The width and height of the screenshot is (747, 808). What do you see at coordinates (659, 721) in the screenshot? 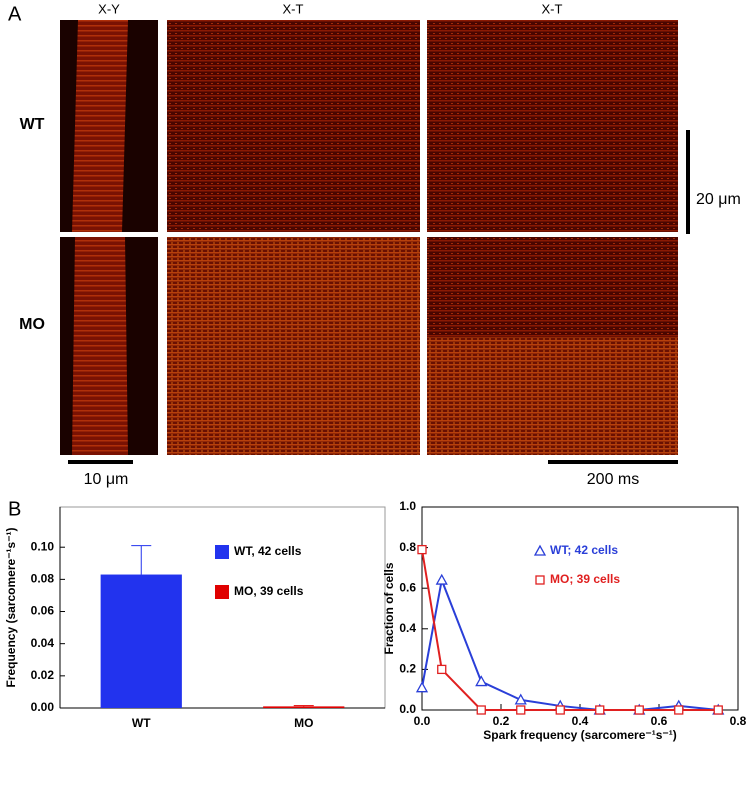
I see `x-tick-label: 0.6` at bounding box center [659, 721].